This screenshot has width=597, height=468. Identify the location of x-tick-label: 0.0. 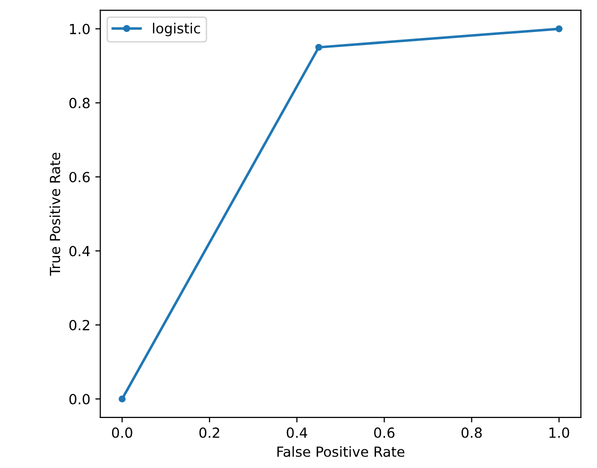
(122, 432).